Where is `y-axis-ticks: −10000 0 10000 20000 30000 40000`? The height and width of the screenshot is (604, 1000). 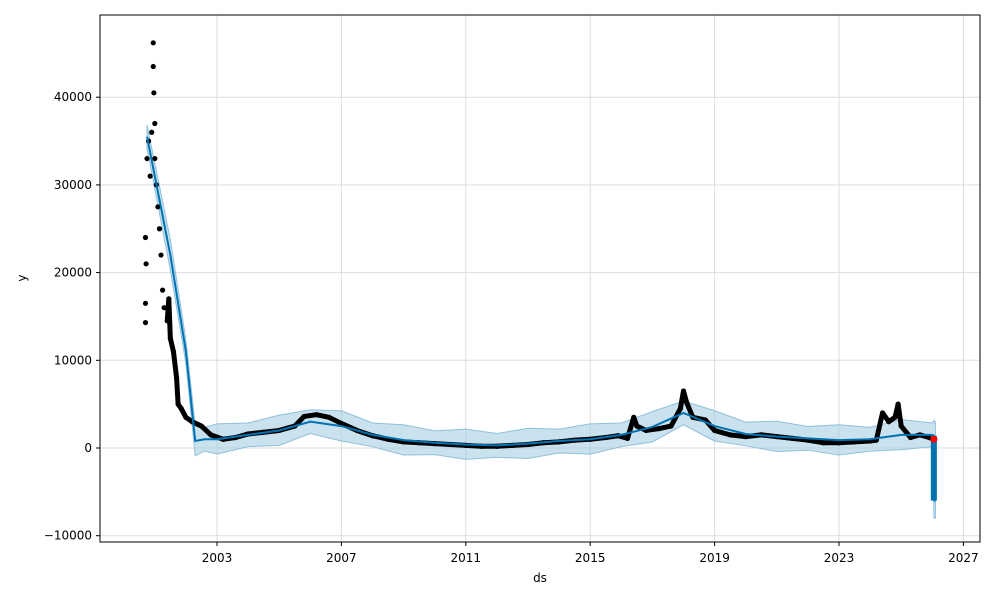 y-axis-ticks: −10000 0 10000 20000 30000 40000 is located at coordinates (72, 316).